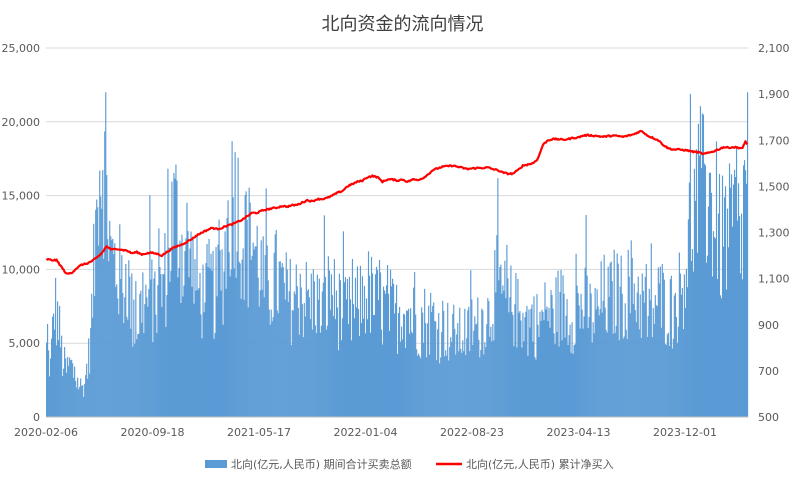 The height and width of the screenshot is (483, 805). Describe the element at coordinates (579, 432) in the screenshot. I see `x-tick-label: 2023-04-13` at that location.